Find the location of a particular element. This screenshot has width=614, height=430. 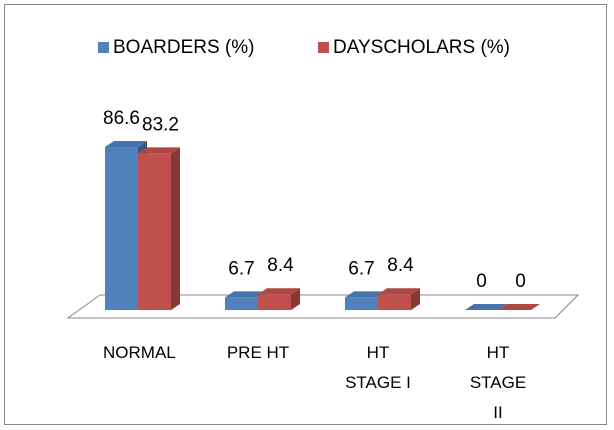

legend-label: BOARDERS (%) is located at coordinates (183, 47).